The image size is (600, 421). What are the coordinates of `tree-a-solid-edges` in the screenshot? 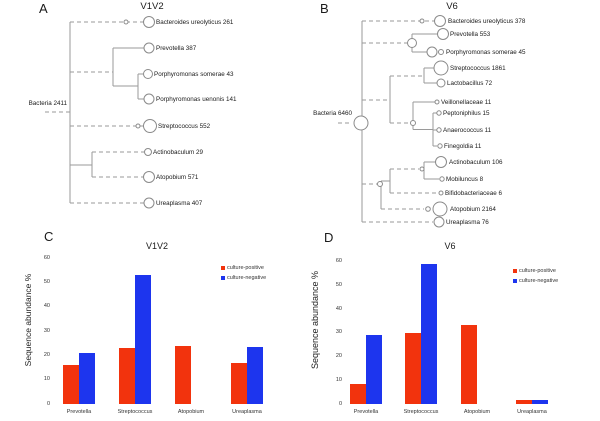 It's located at (106, 112).